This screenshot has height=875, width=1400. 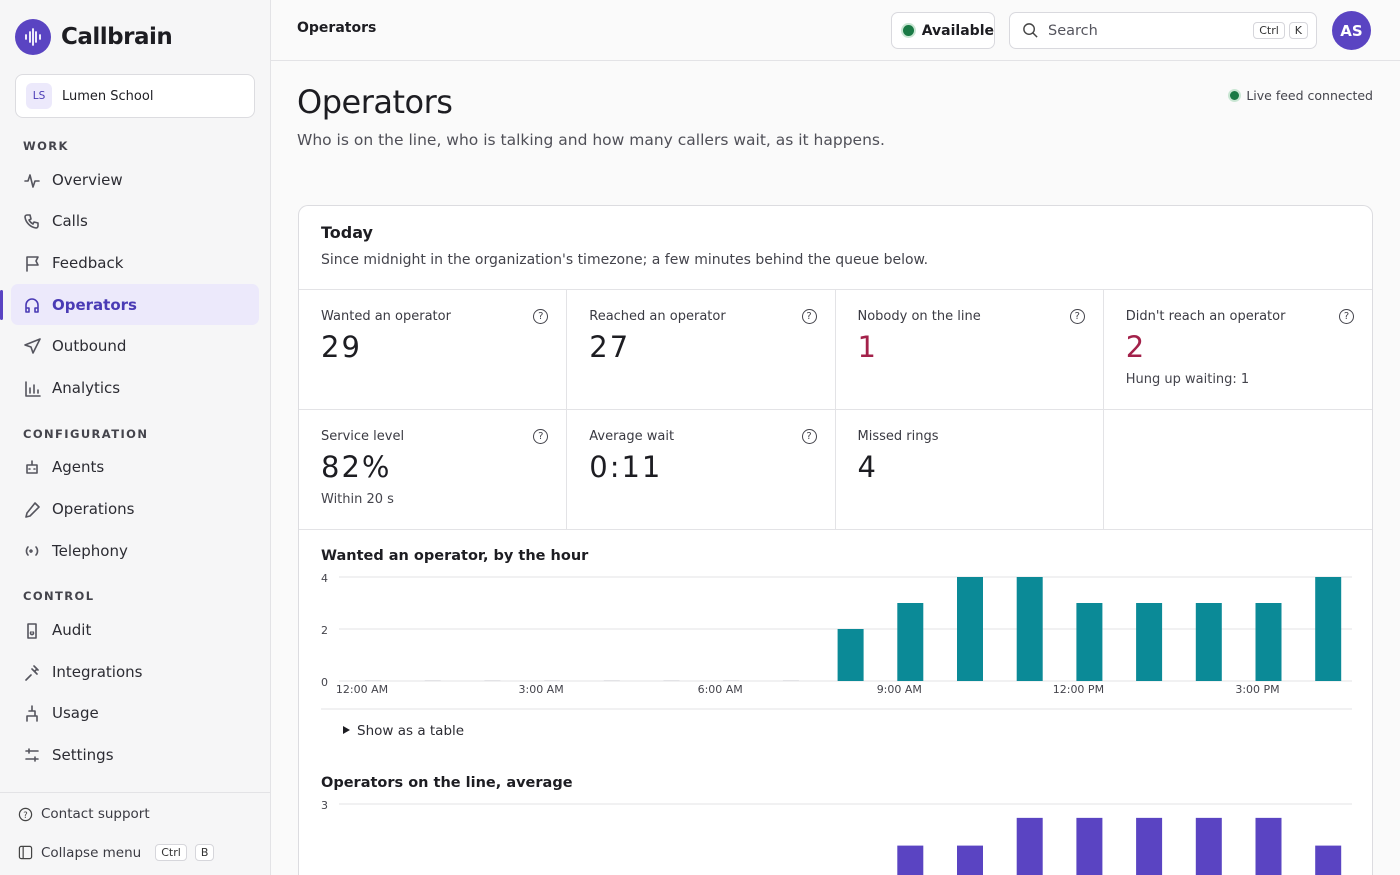 What do you see at coordinates (433, 470) in the screenshot?
I see `stat: Service level 82% Within 20 s?` at bounding box center [433, 470].